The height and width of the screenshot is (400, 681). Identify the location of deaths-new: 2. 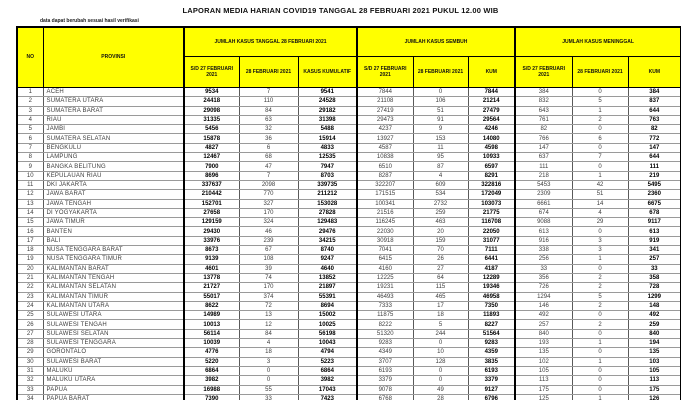
(600, 324).